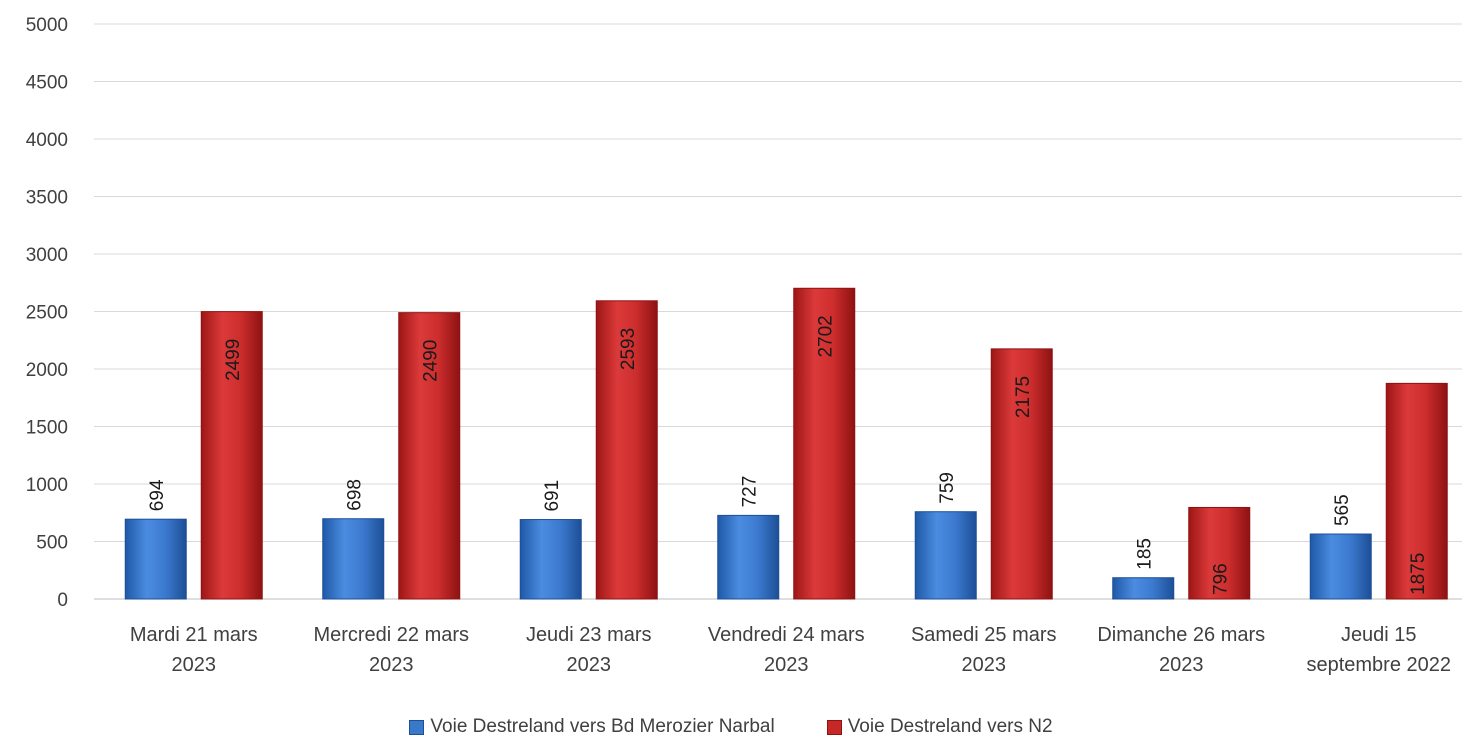  What do you see at coordinates (1378, 665) in the screenshot?
I see `x-tick-label-7-line-2: septembre 2022` at bounding box center [1378, 665].